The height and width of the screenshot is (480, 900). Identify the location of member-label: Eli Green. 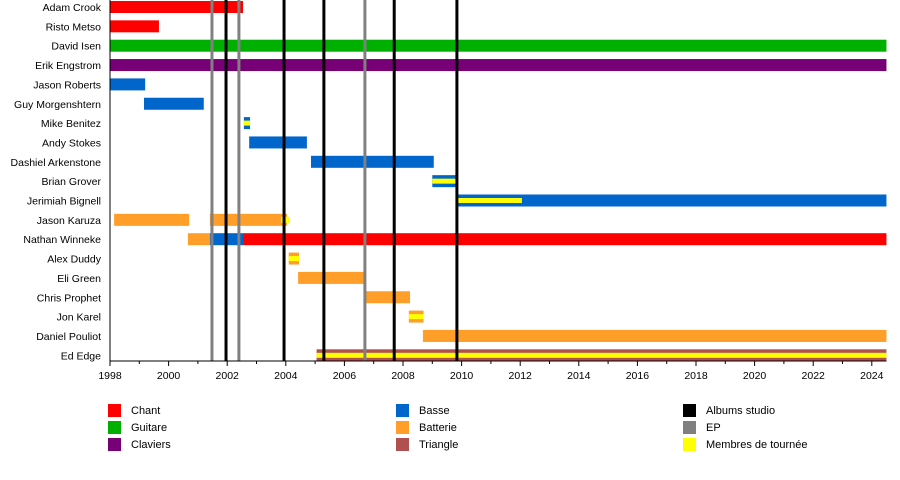
(79, 279).